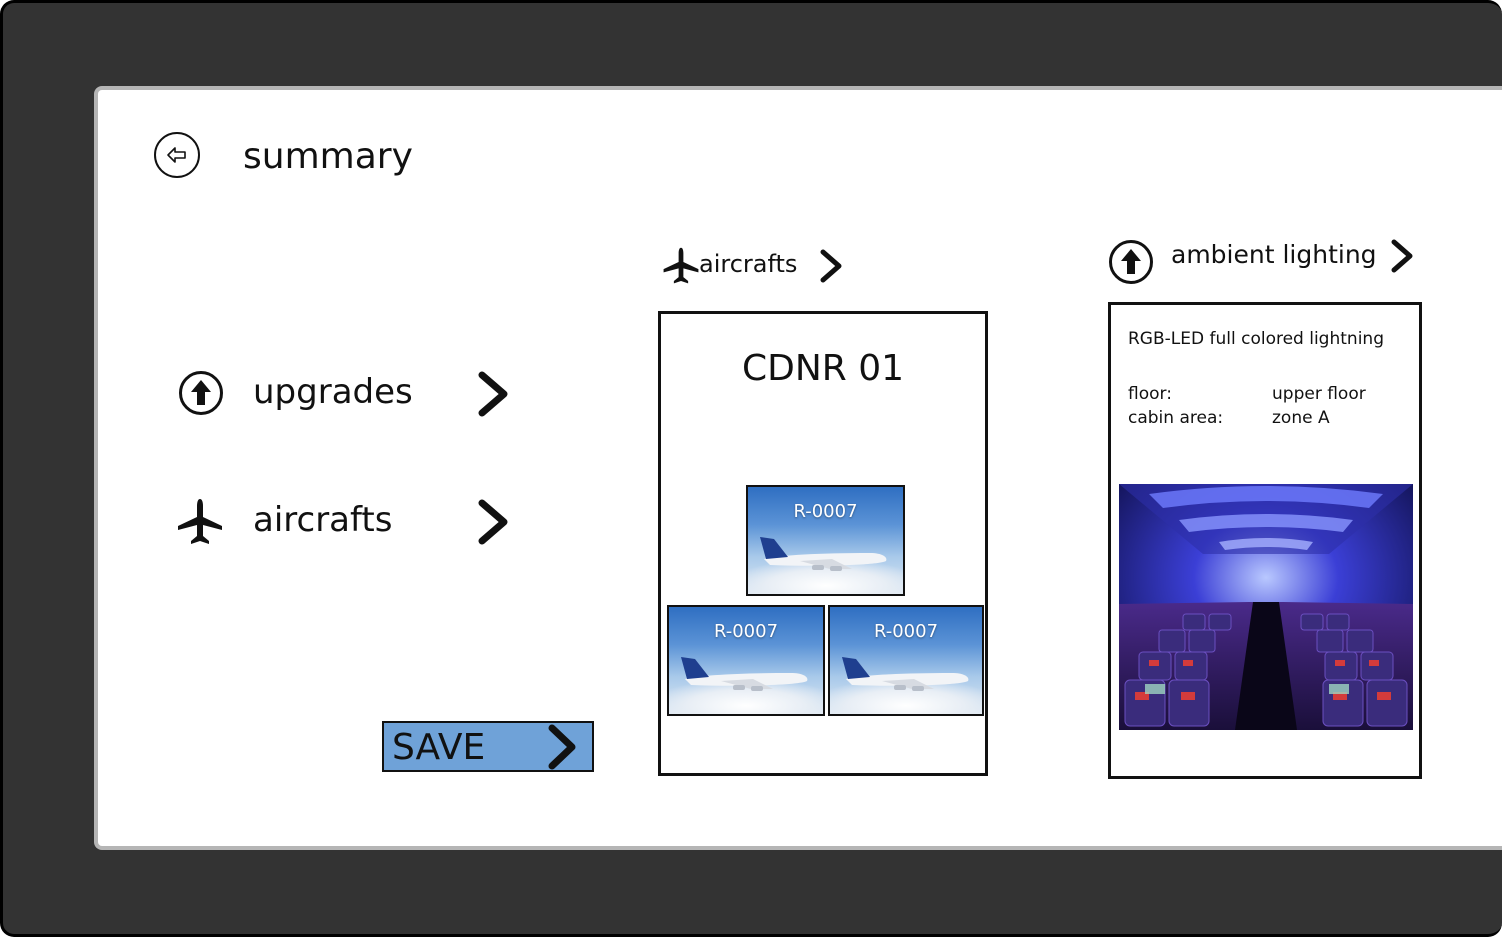 The image size is (1502, 937). I want to click on ambient-lighting-header: ambient lighting, so click(1268, 262).